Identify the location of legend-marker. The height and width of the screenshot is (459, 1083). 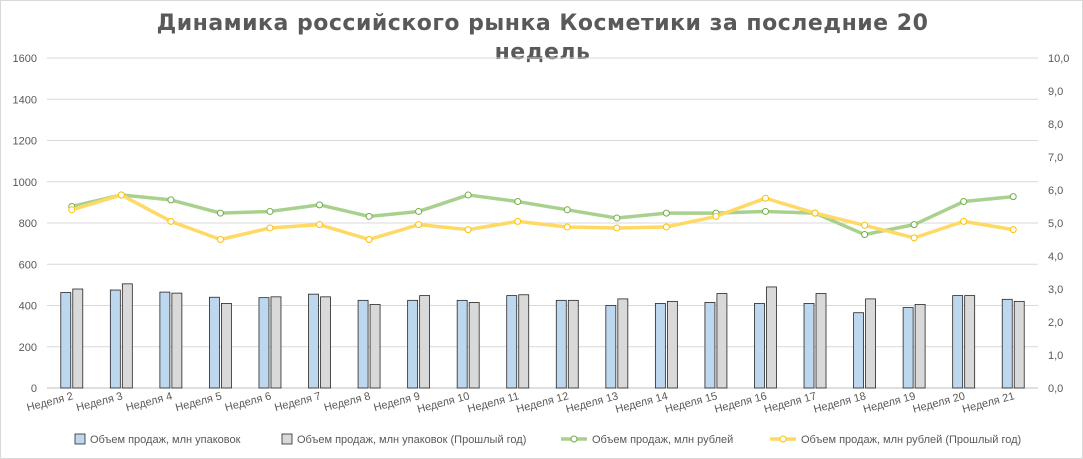
(574, 439).